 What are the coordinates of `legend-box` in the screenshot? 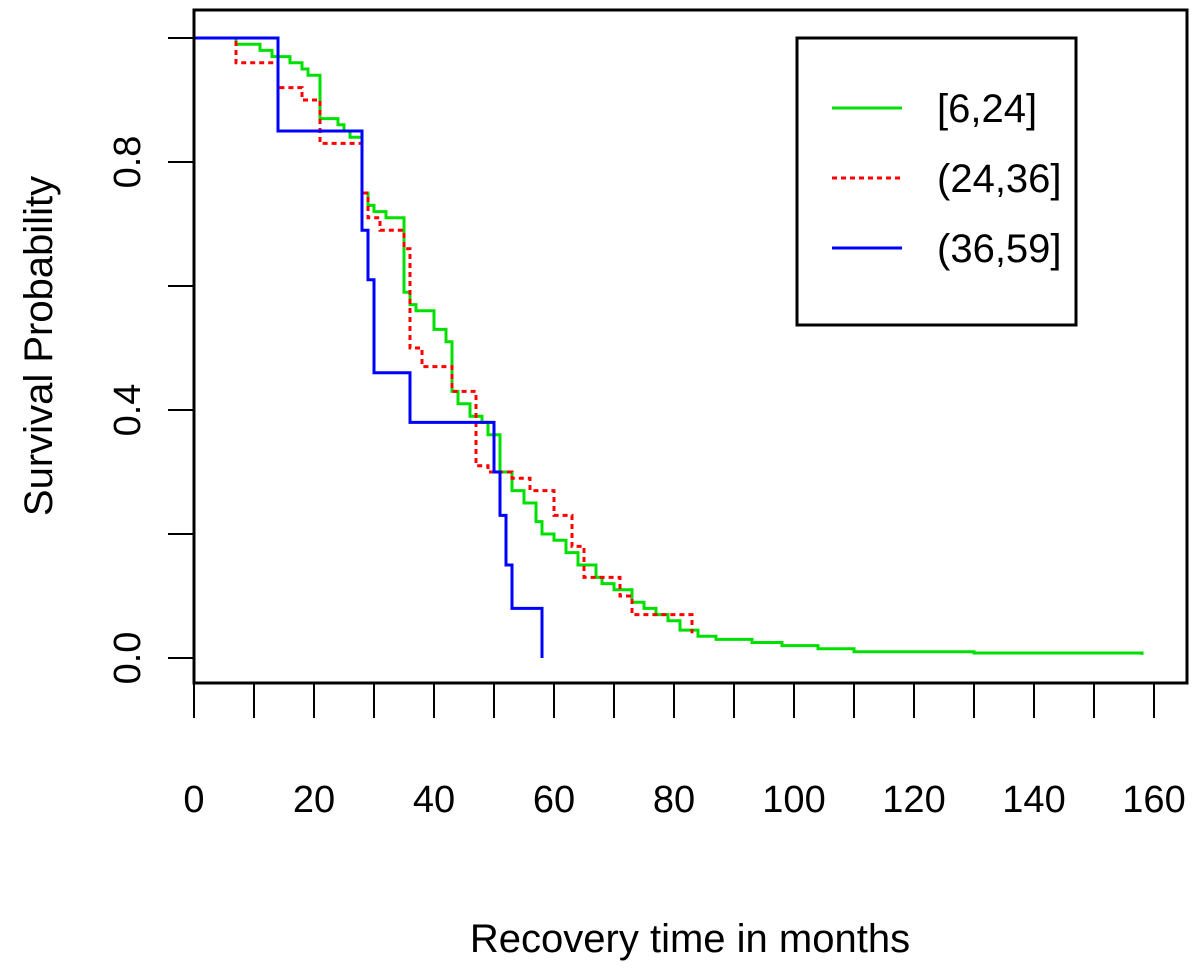 It's located at (936, 181).